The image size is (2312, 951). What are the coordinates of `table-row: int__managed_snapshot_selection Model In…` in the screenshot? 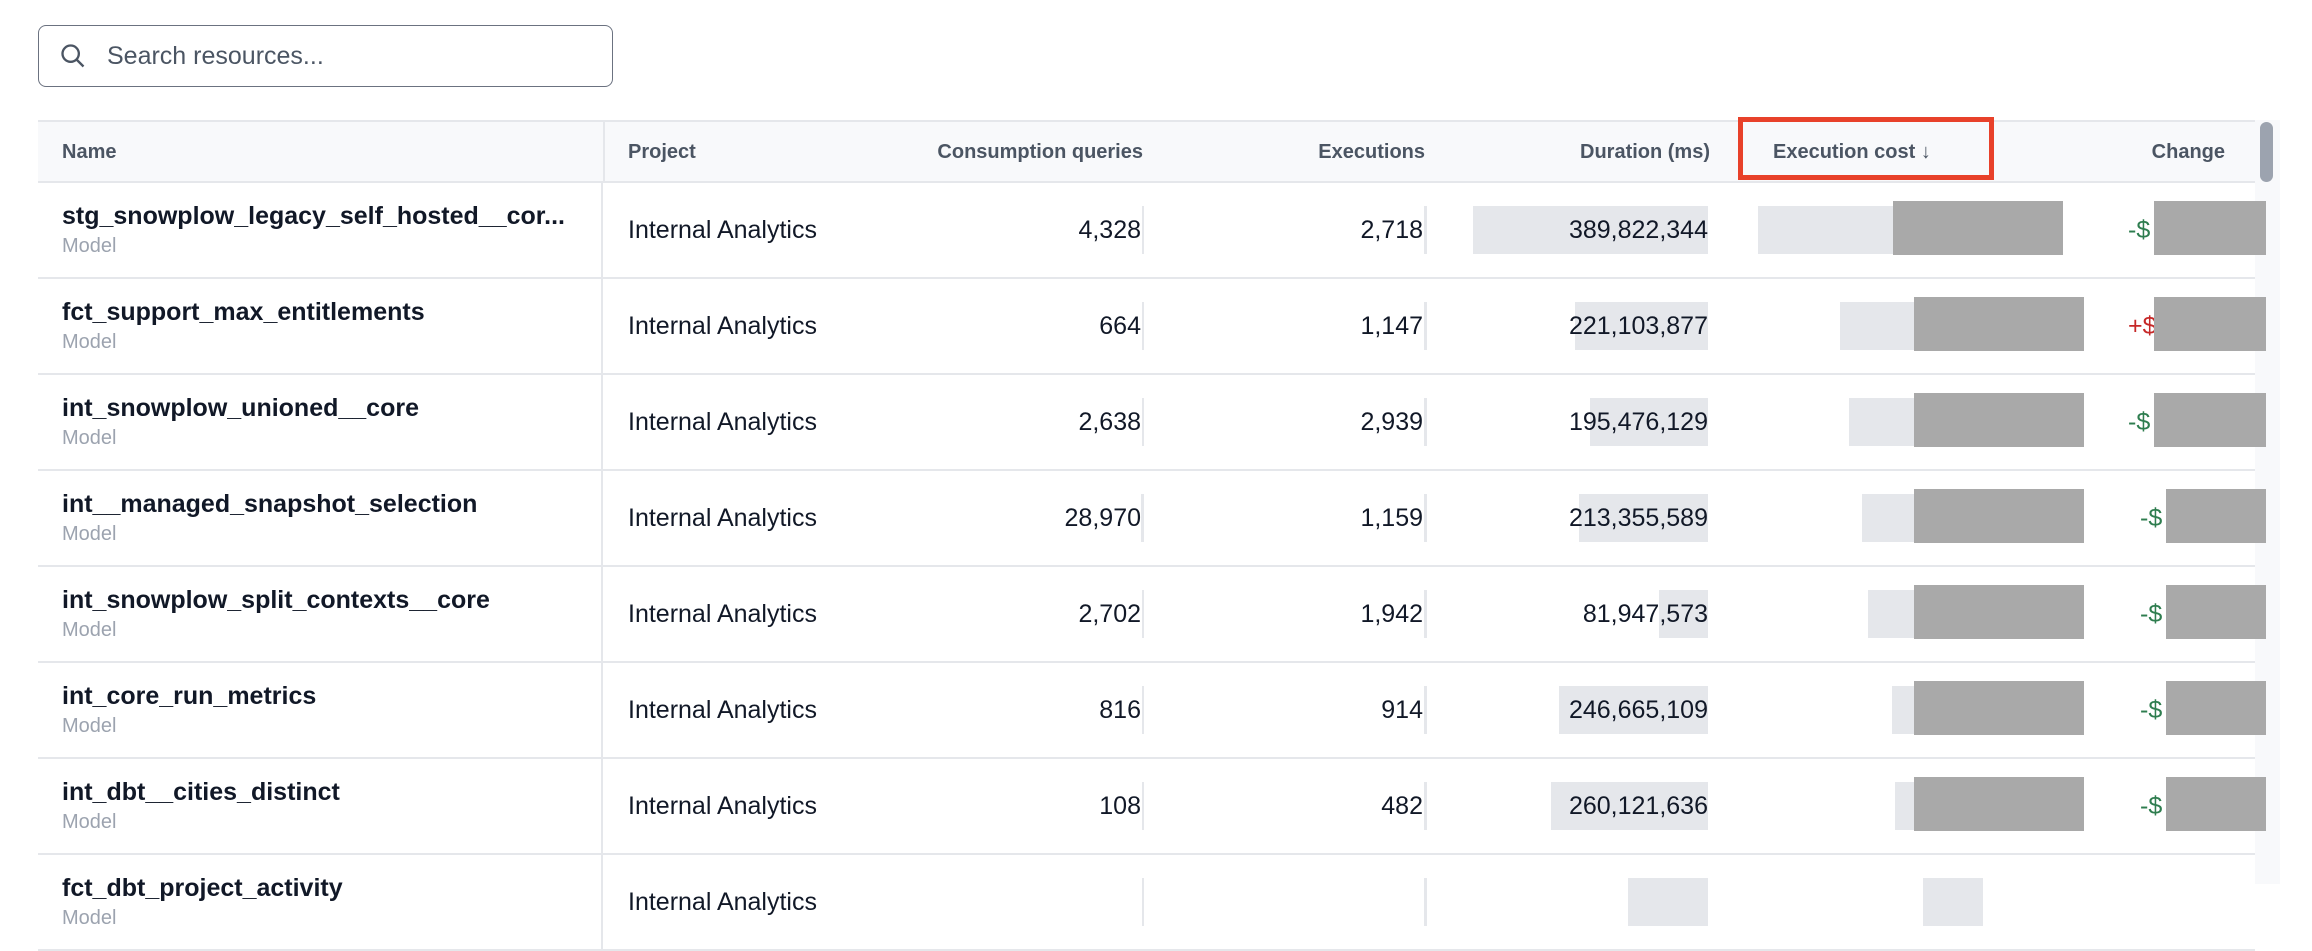 It's located at (1152, 519).